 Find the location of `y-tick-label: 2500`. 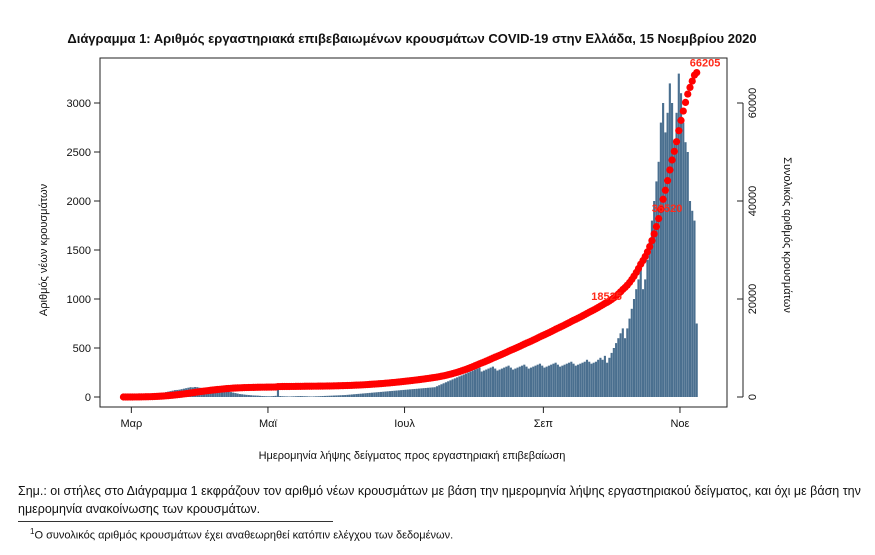

y-tick-label: 2500 is located at coordinates (79, 153).